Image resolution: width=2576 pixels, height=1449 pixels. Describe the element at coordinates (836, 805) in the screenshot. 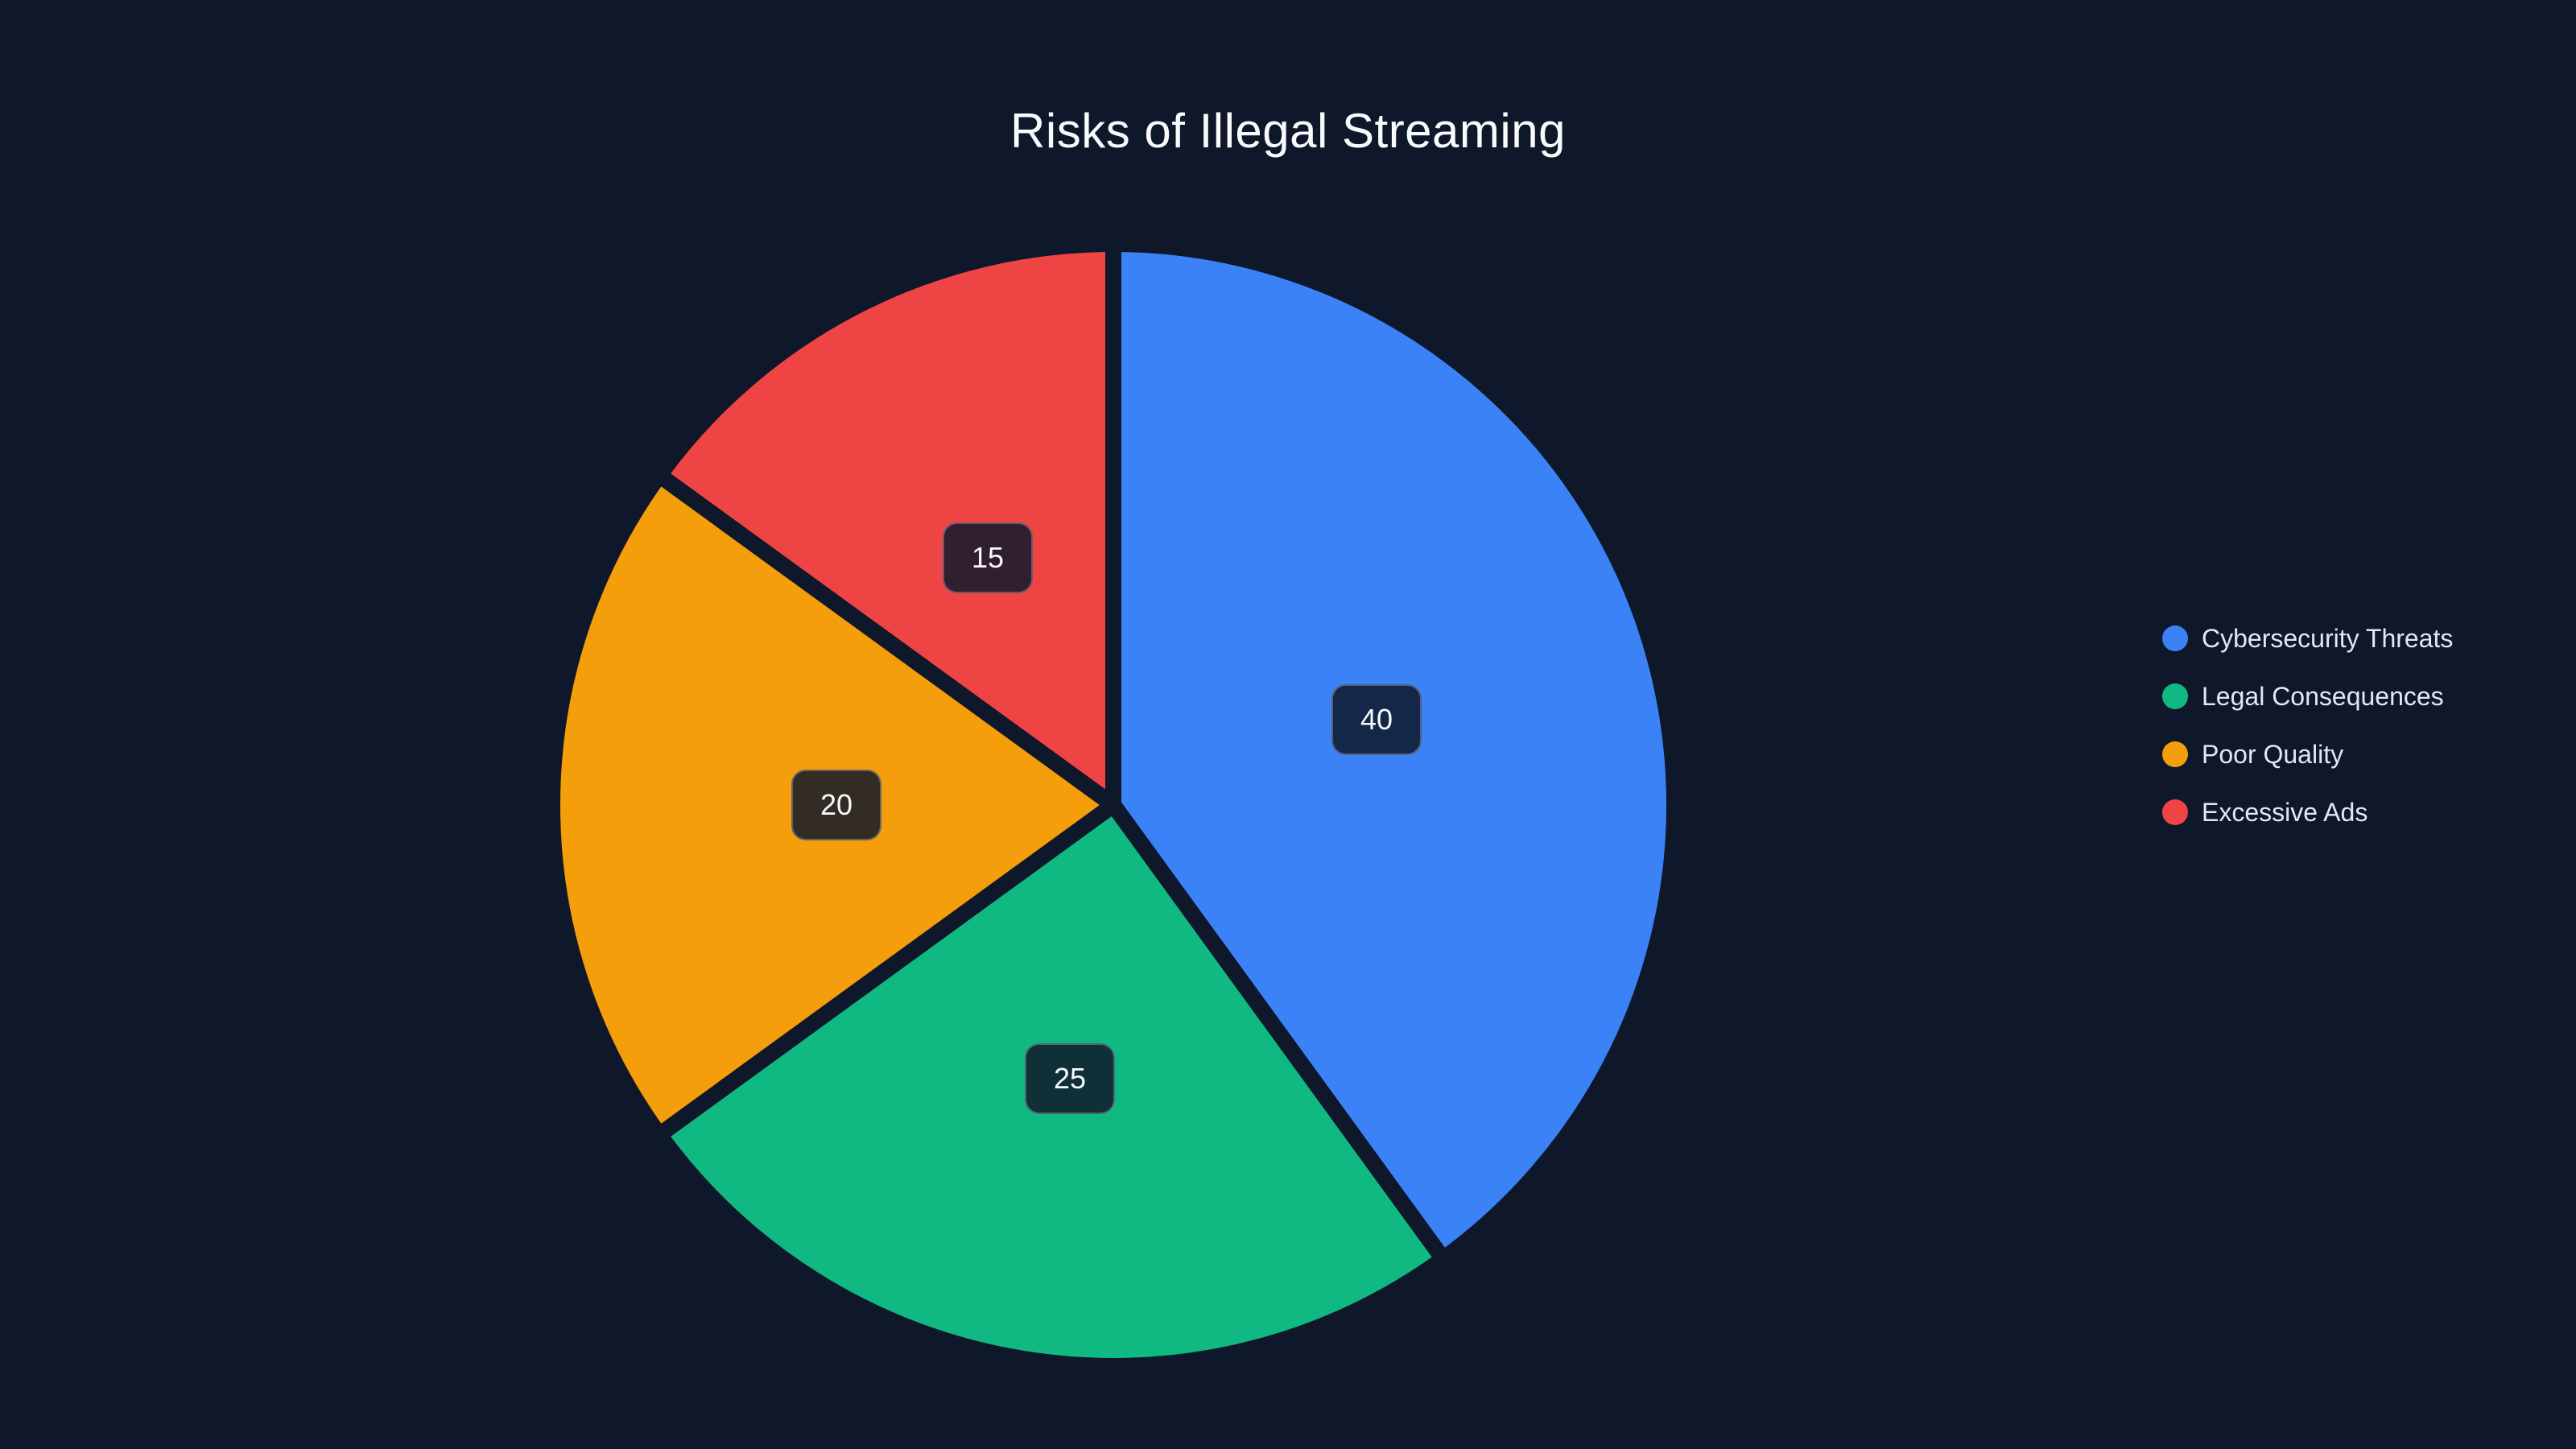

I see `data-label-poor-quality: 20` at that location.